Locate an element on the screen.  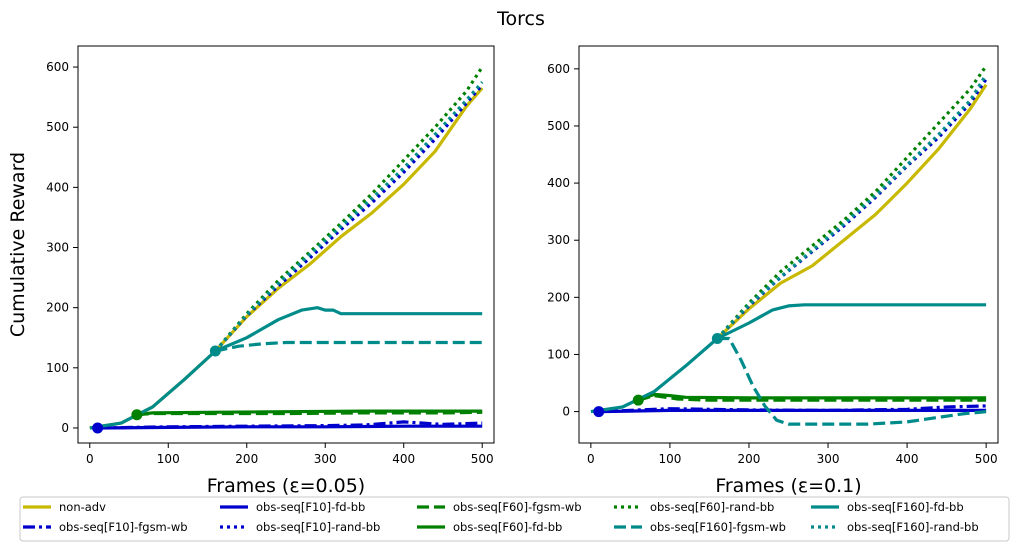
legend-label: non-adv is located at coordinates (82, 507).